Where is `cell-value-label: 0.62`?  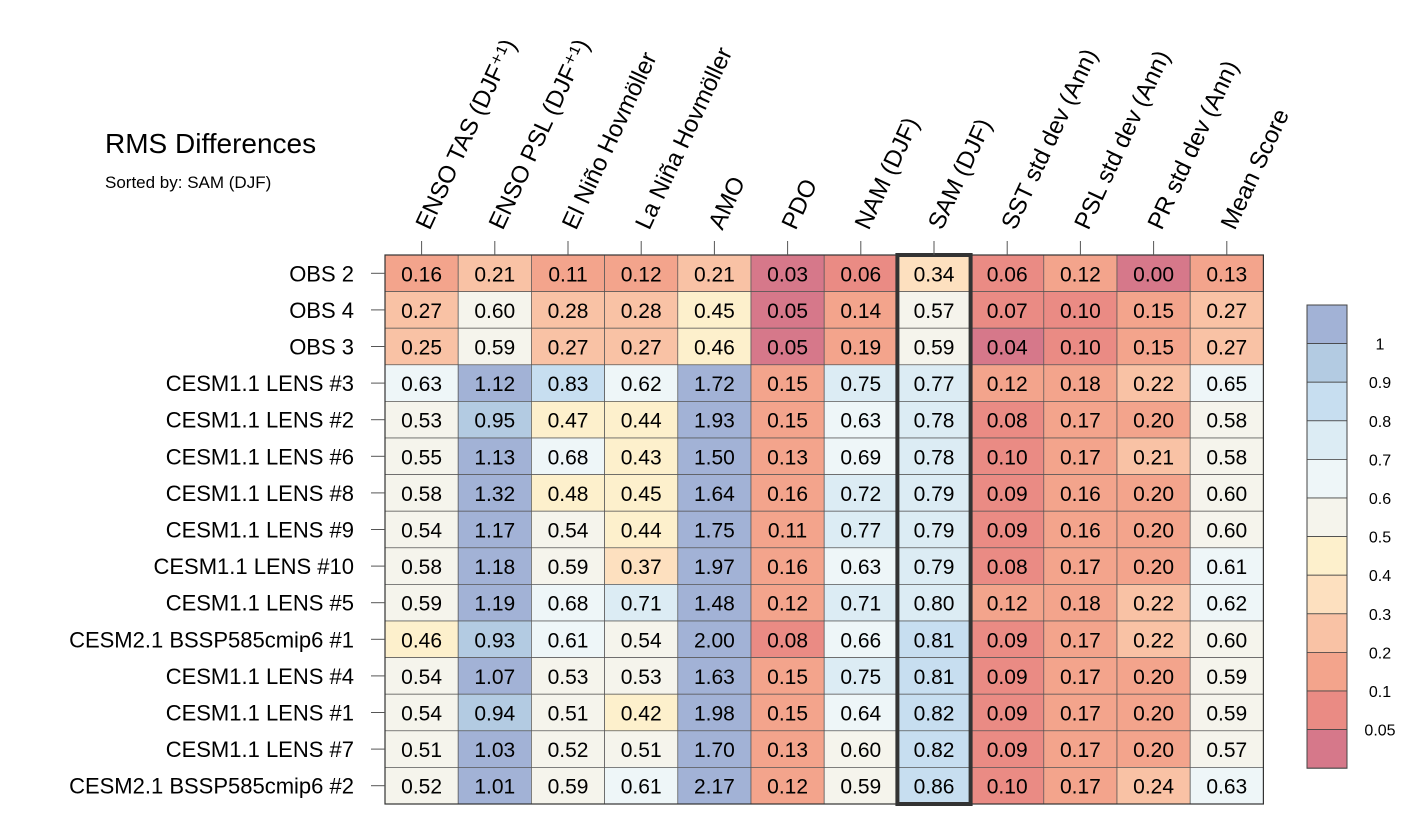
cell-value-label: 0.62 is located at coordinates (641, 384).